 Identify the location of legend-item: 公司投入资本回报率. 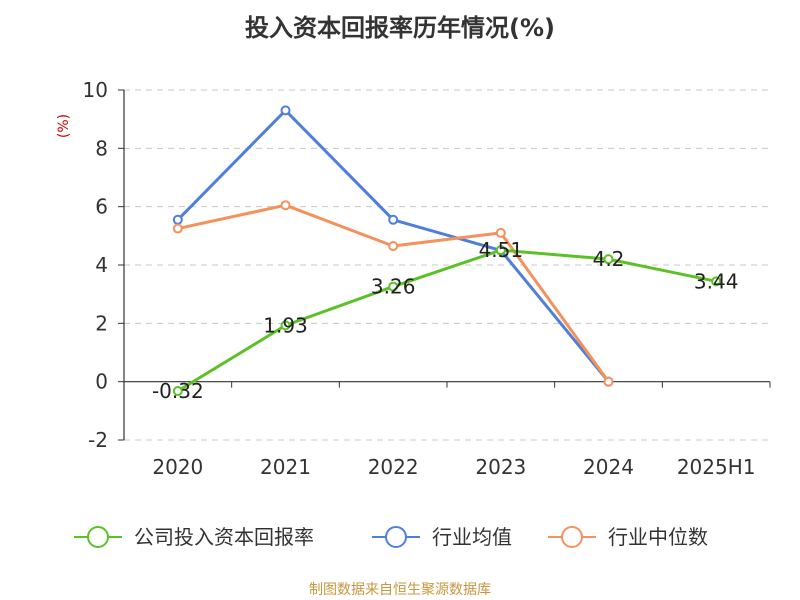
(194, 537).